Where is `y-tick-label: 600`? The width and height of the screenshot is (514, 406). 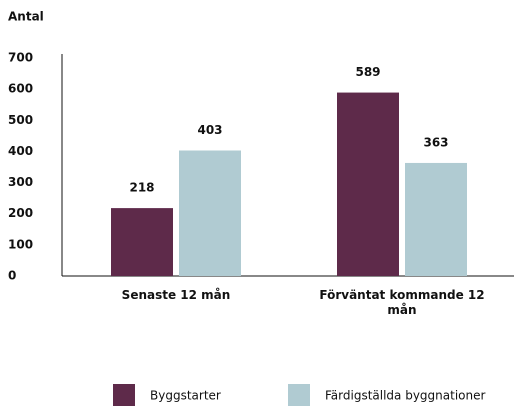
y-tick-label: 600 is located at coordinates (20, 89).